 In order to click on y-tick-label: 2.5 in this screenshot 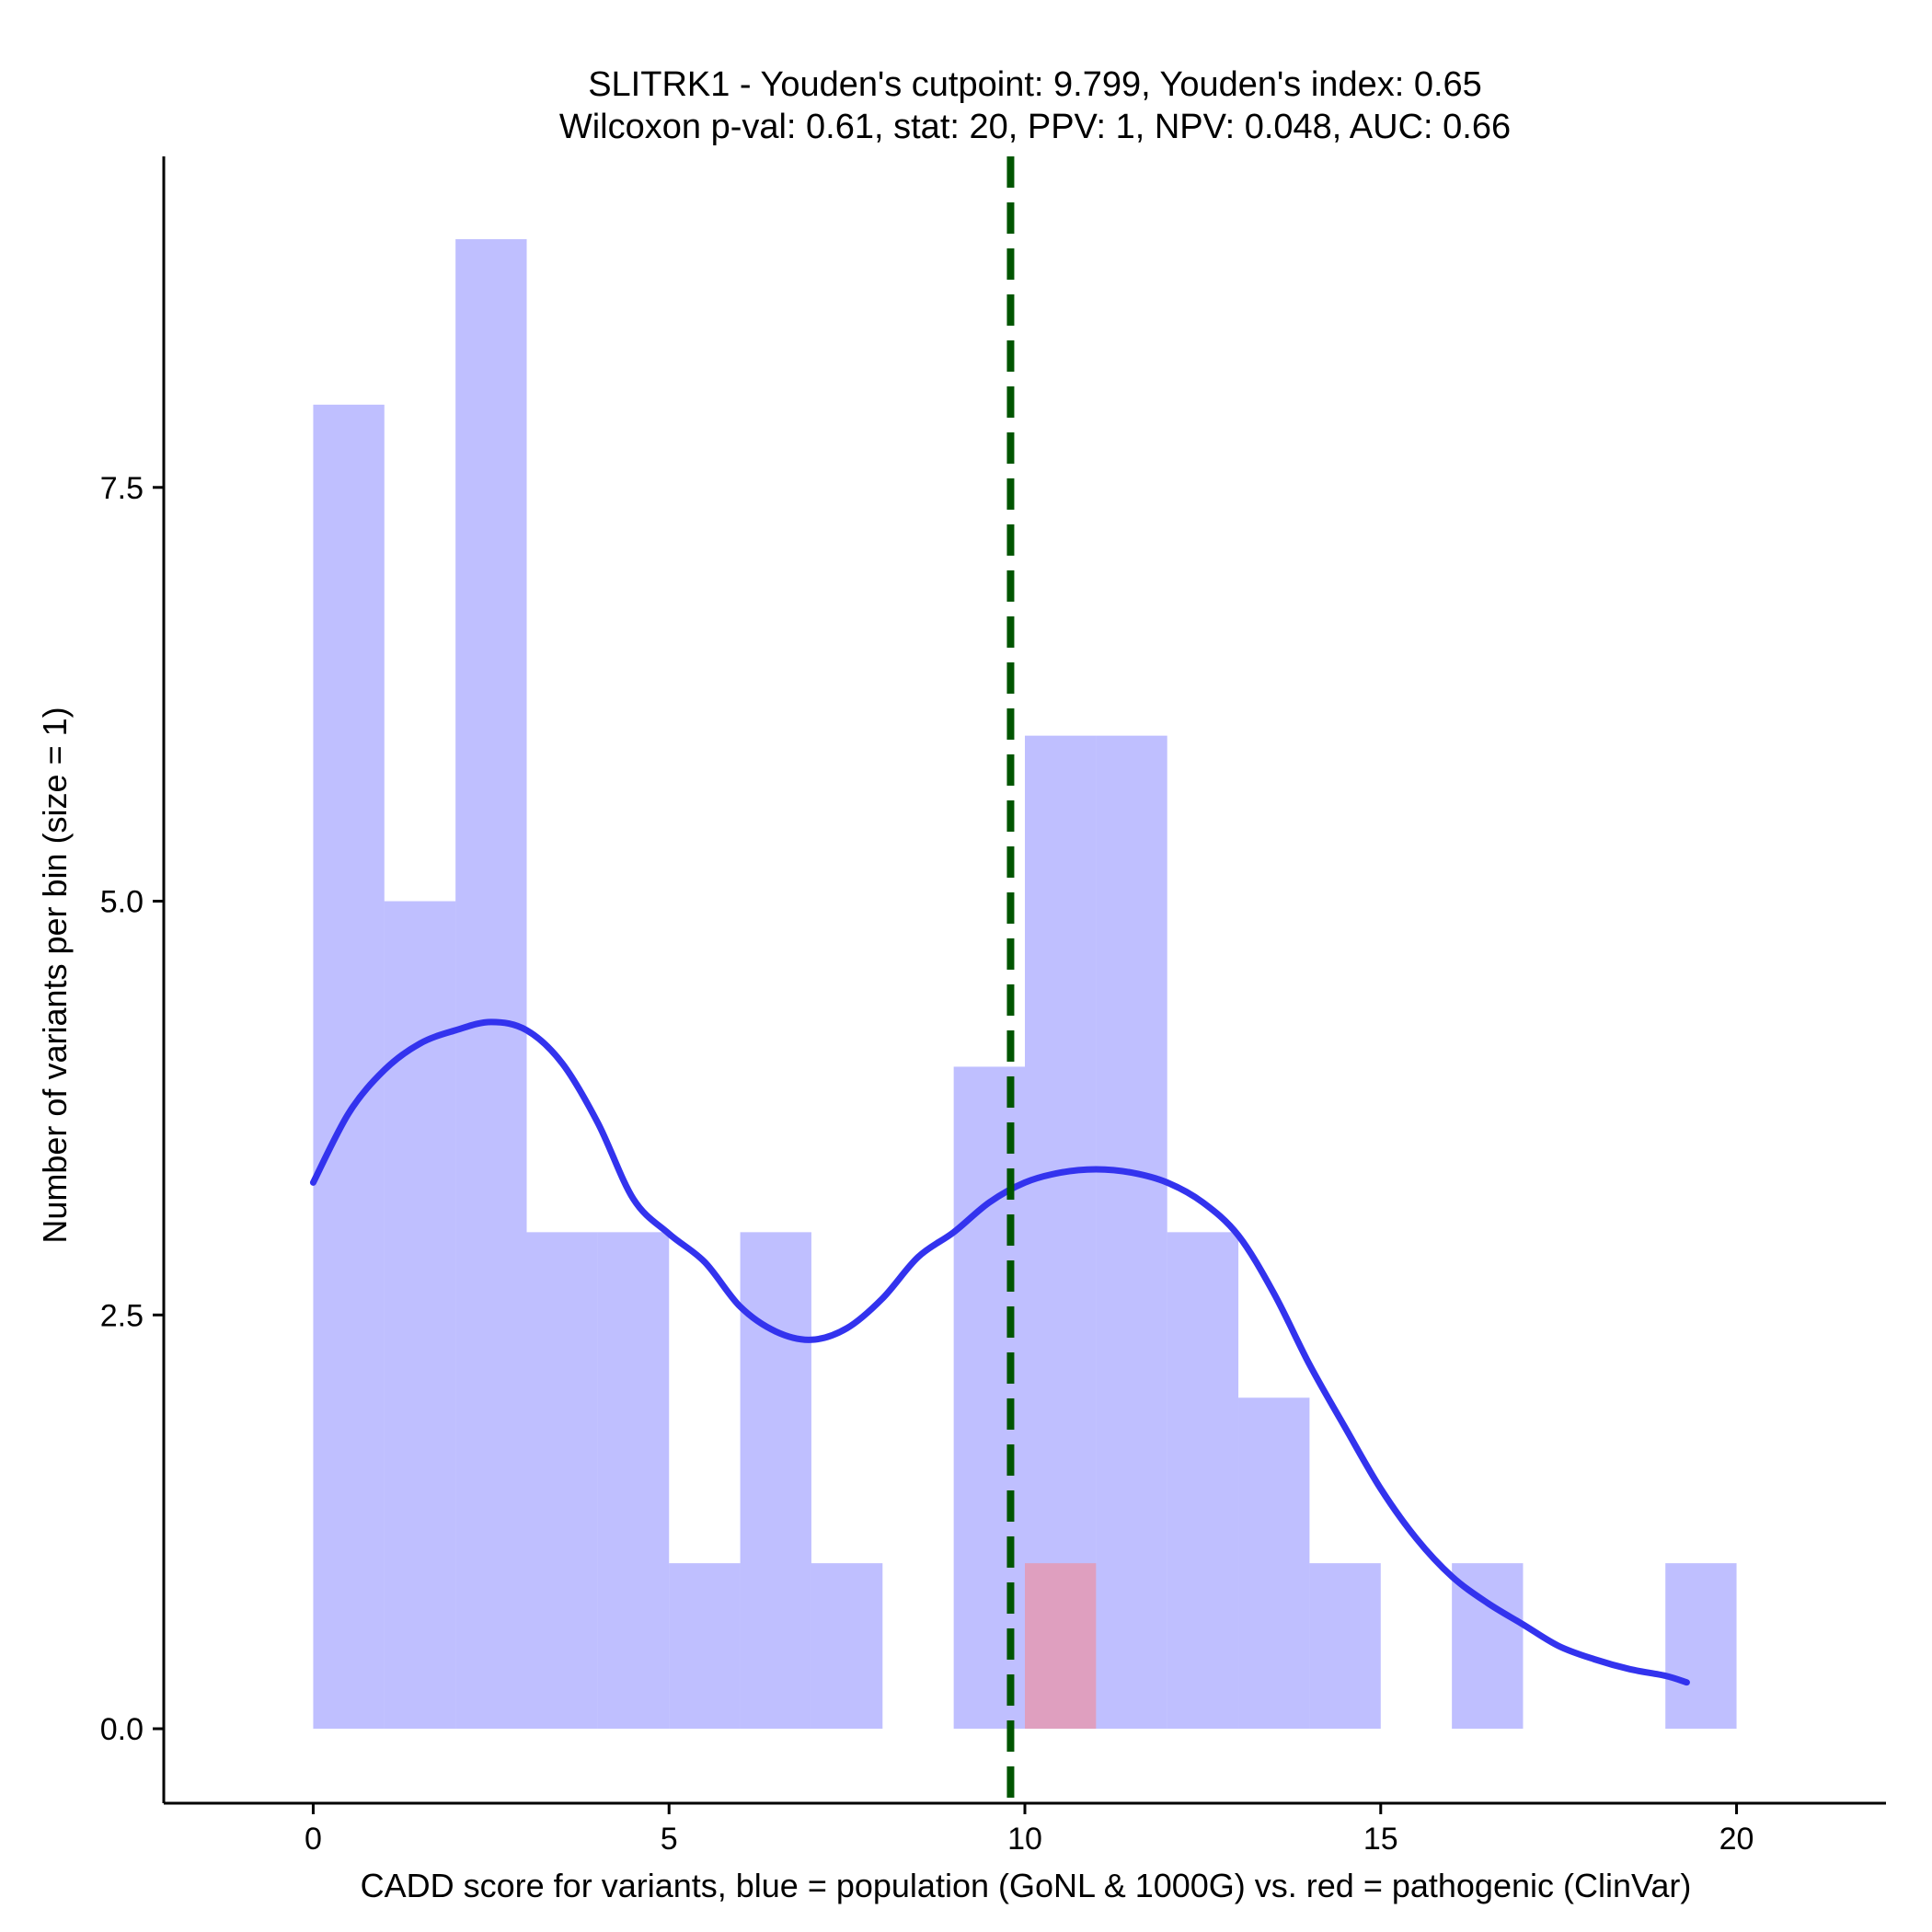, I will do `click(122, 1315)`.